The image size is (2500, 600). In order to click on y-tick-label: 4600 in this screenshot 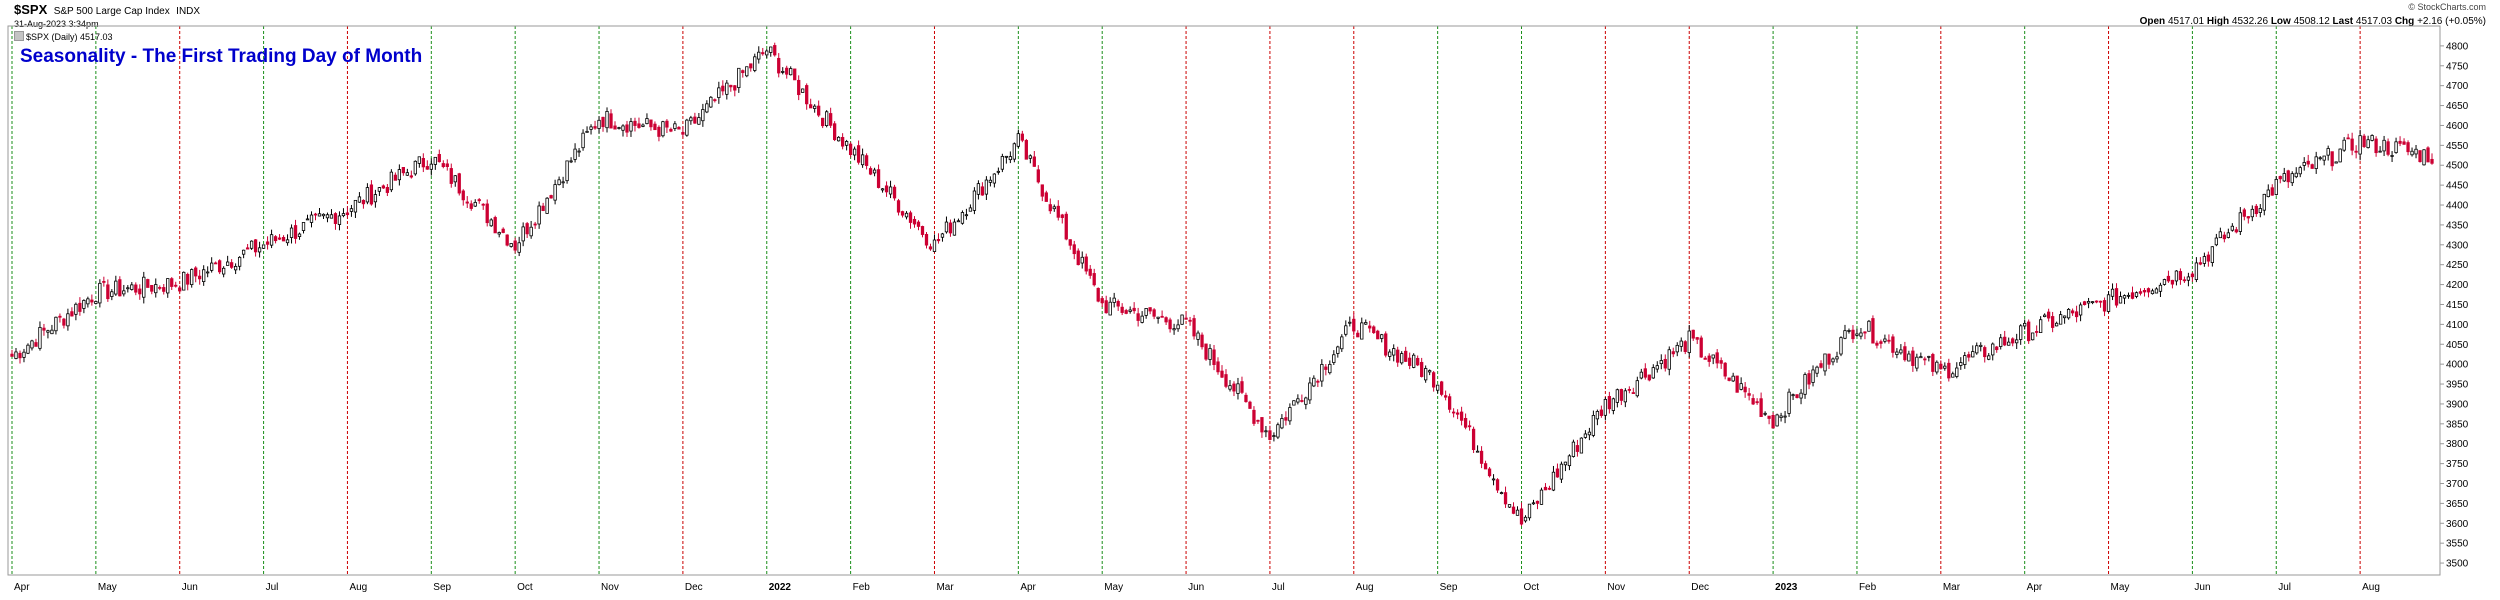, I will do `click(2457, 126)`.